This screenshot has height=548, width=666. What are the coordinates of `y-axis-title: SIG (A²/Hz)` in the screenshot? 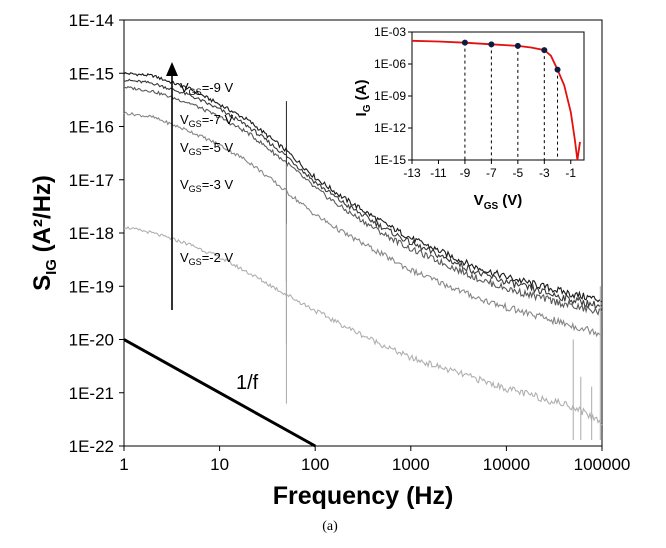 It's located at (44, 233).